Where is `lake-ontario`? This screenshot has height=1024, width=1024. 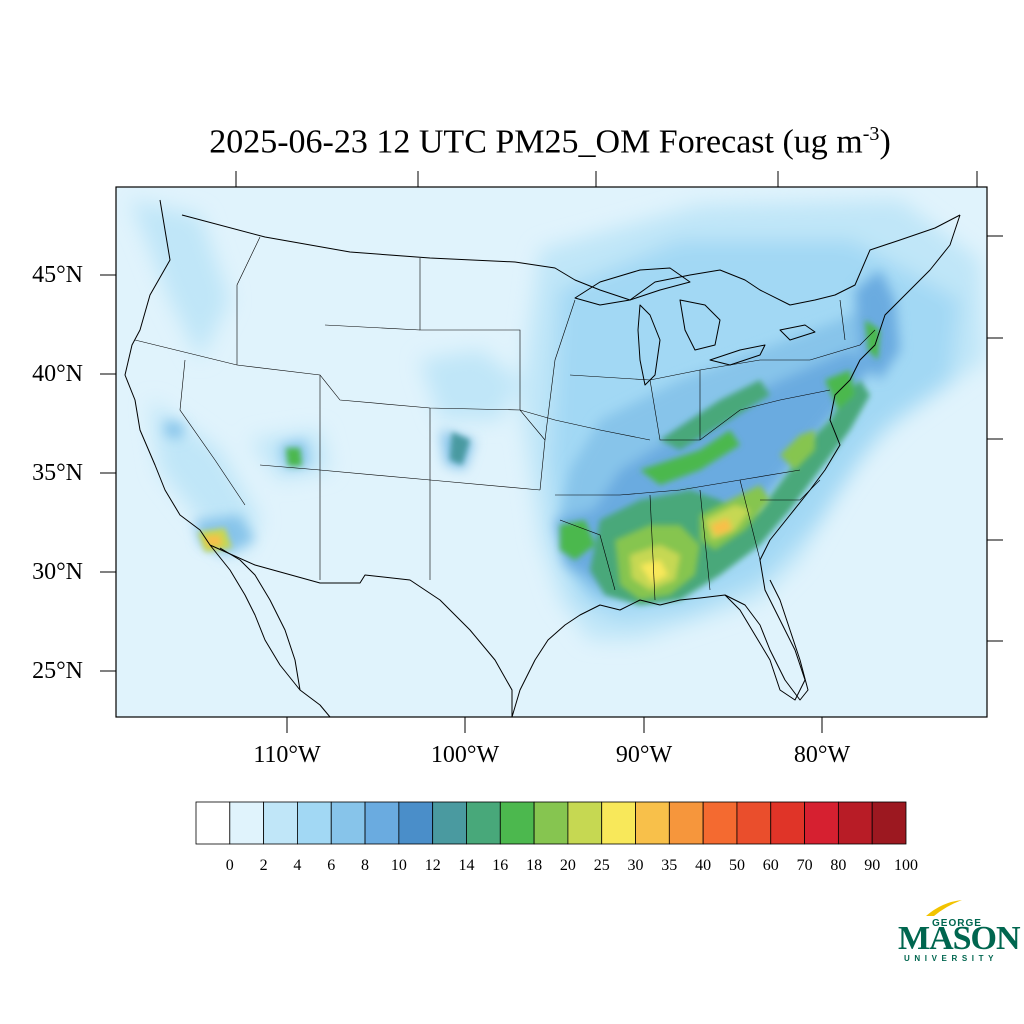 lake-ontario is located at coordinates (797, 332).